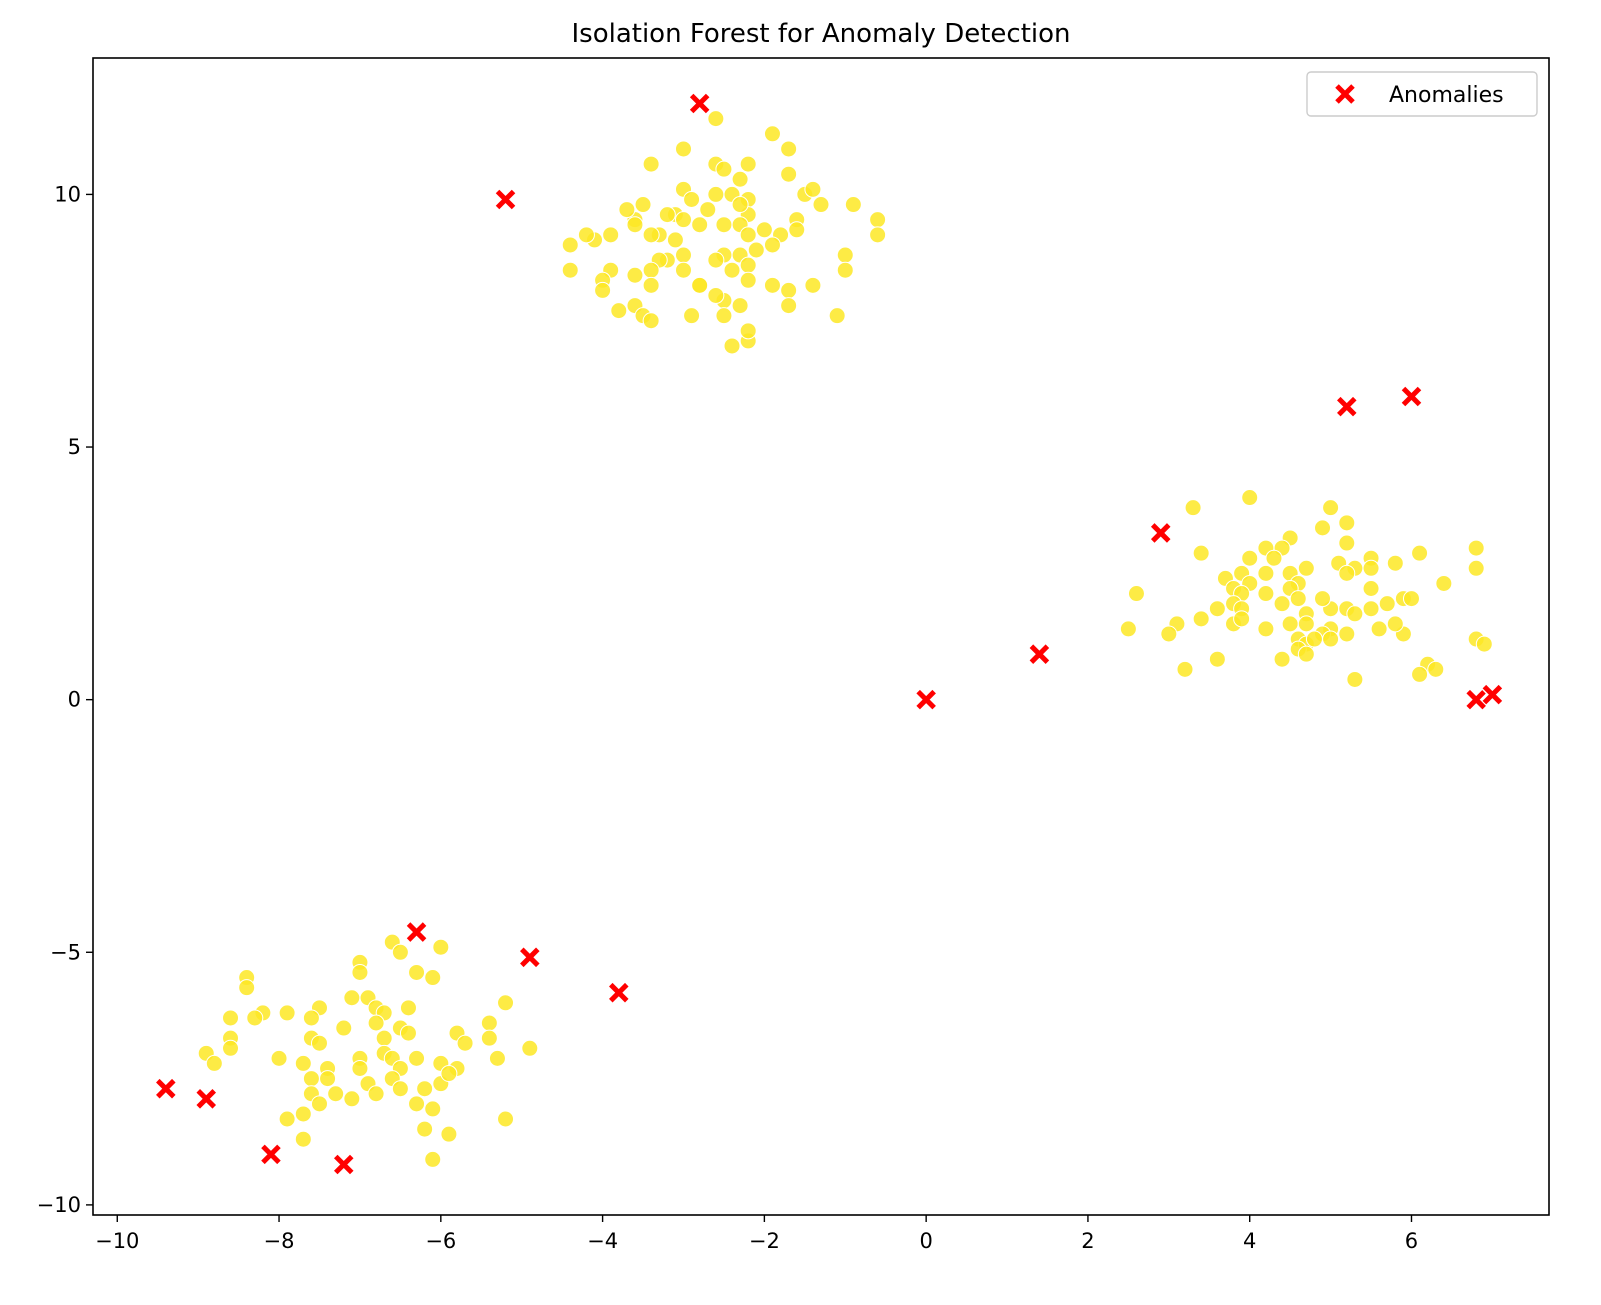 This screenshot has width=1601, height=1305. What do you see at coordinates (820, 34) in the screenshot?
I see `chart-title: Isolation Forest for Anomaly Detection` at bounding box center [820, 34].